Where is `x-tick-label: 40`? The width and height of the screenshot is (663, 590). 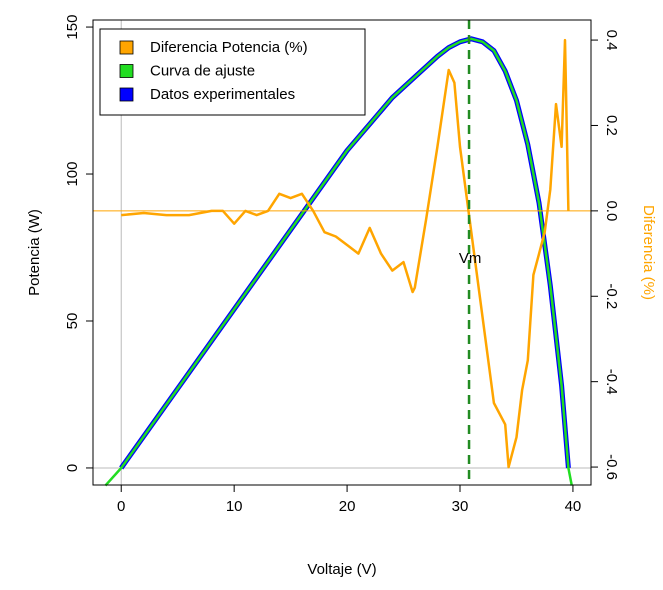 x-tick-label: 40 is located at coordinates (573, 506).